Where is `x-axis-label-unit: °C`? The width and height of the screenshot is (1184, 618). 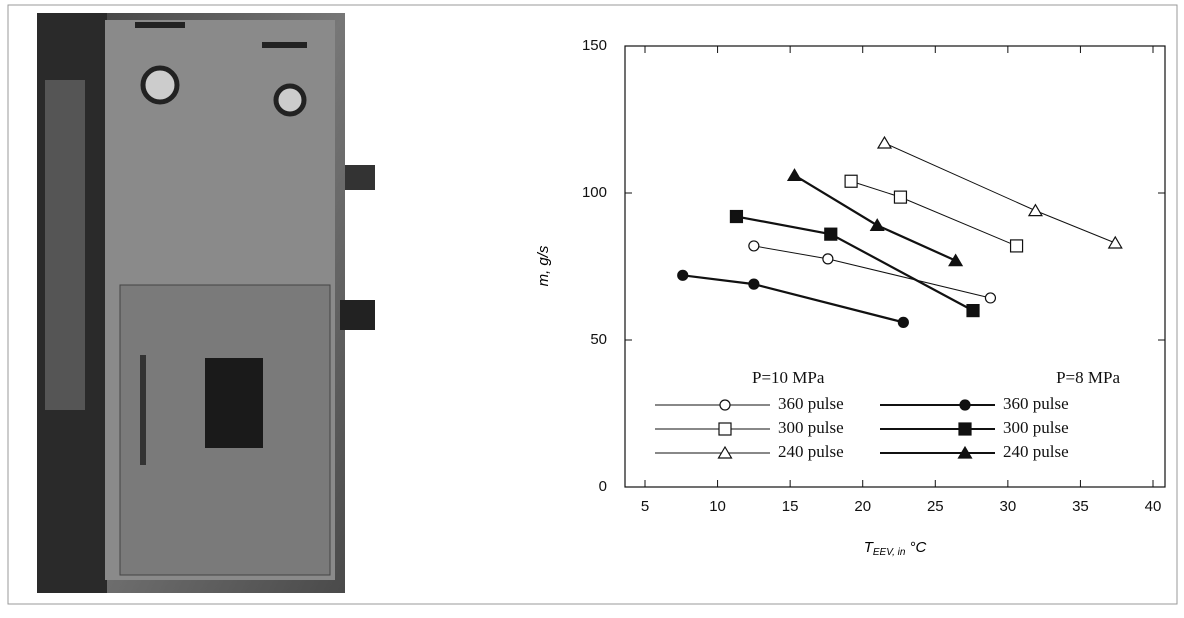
x-axis-label-unit: °C is located at coordinates (917, 547).